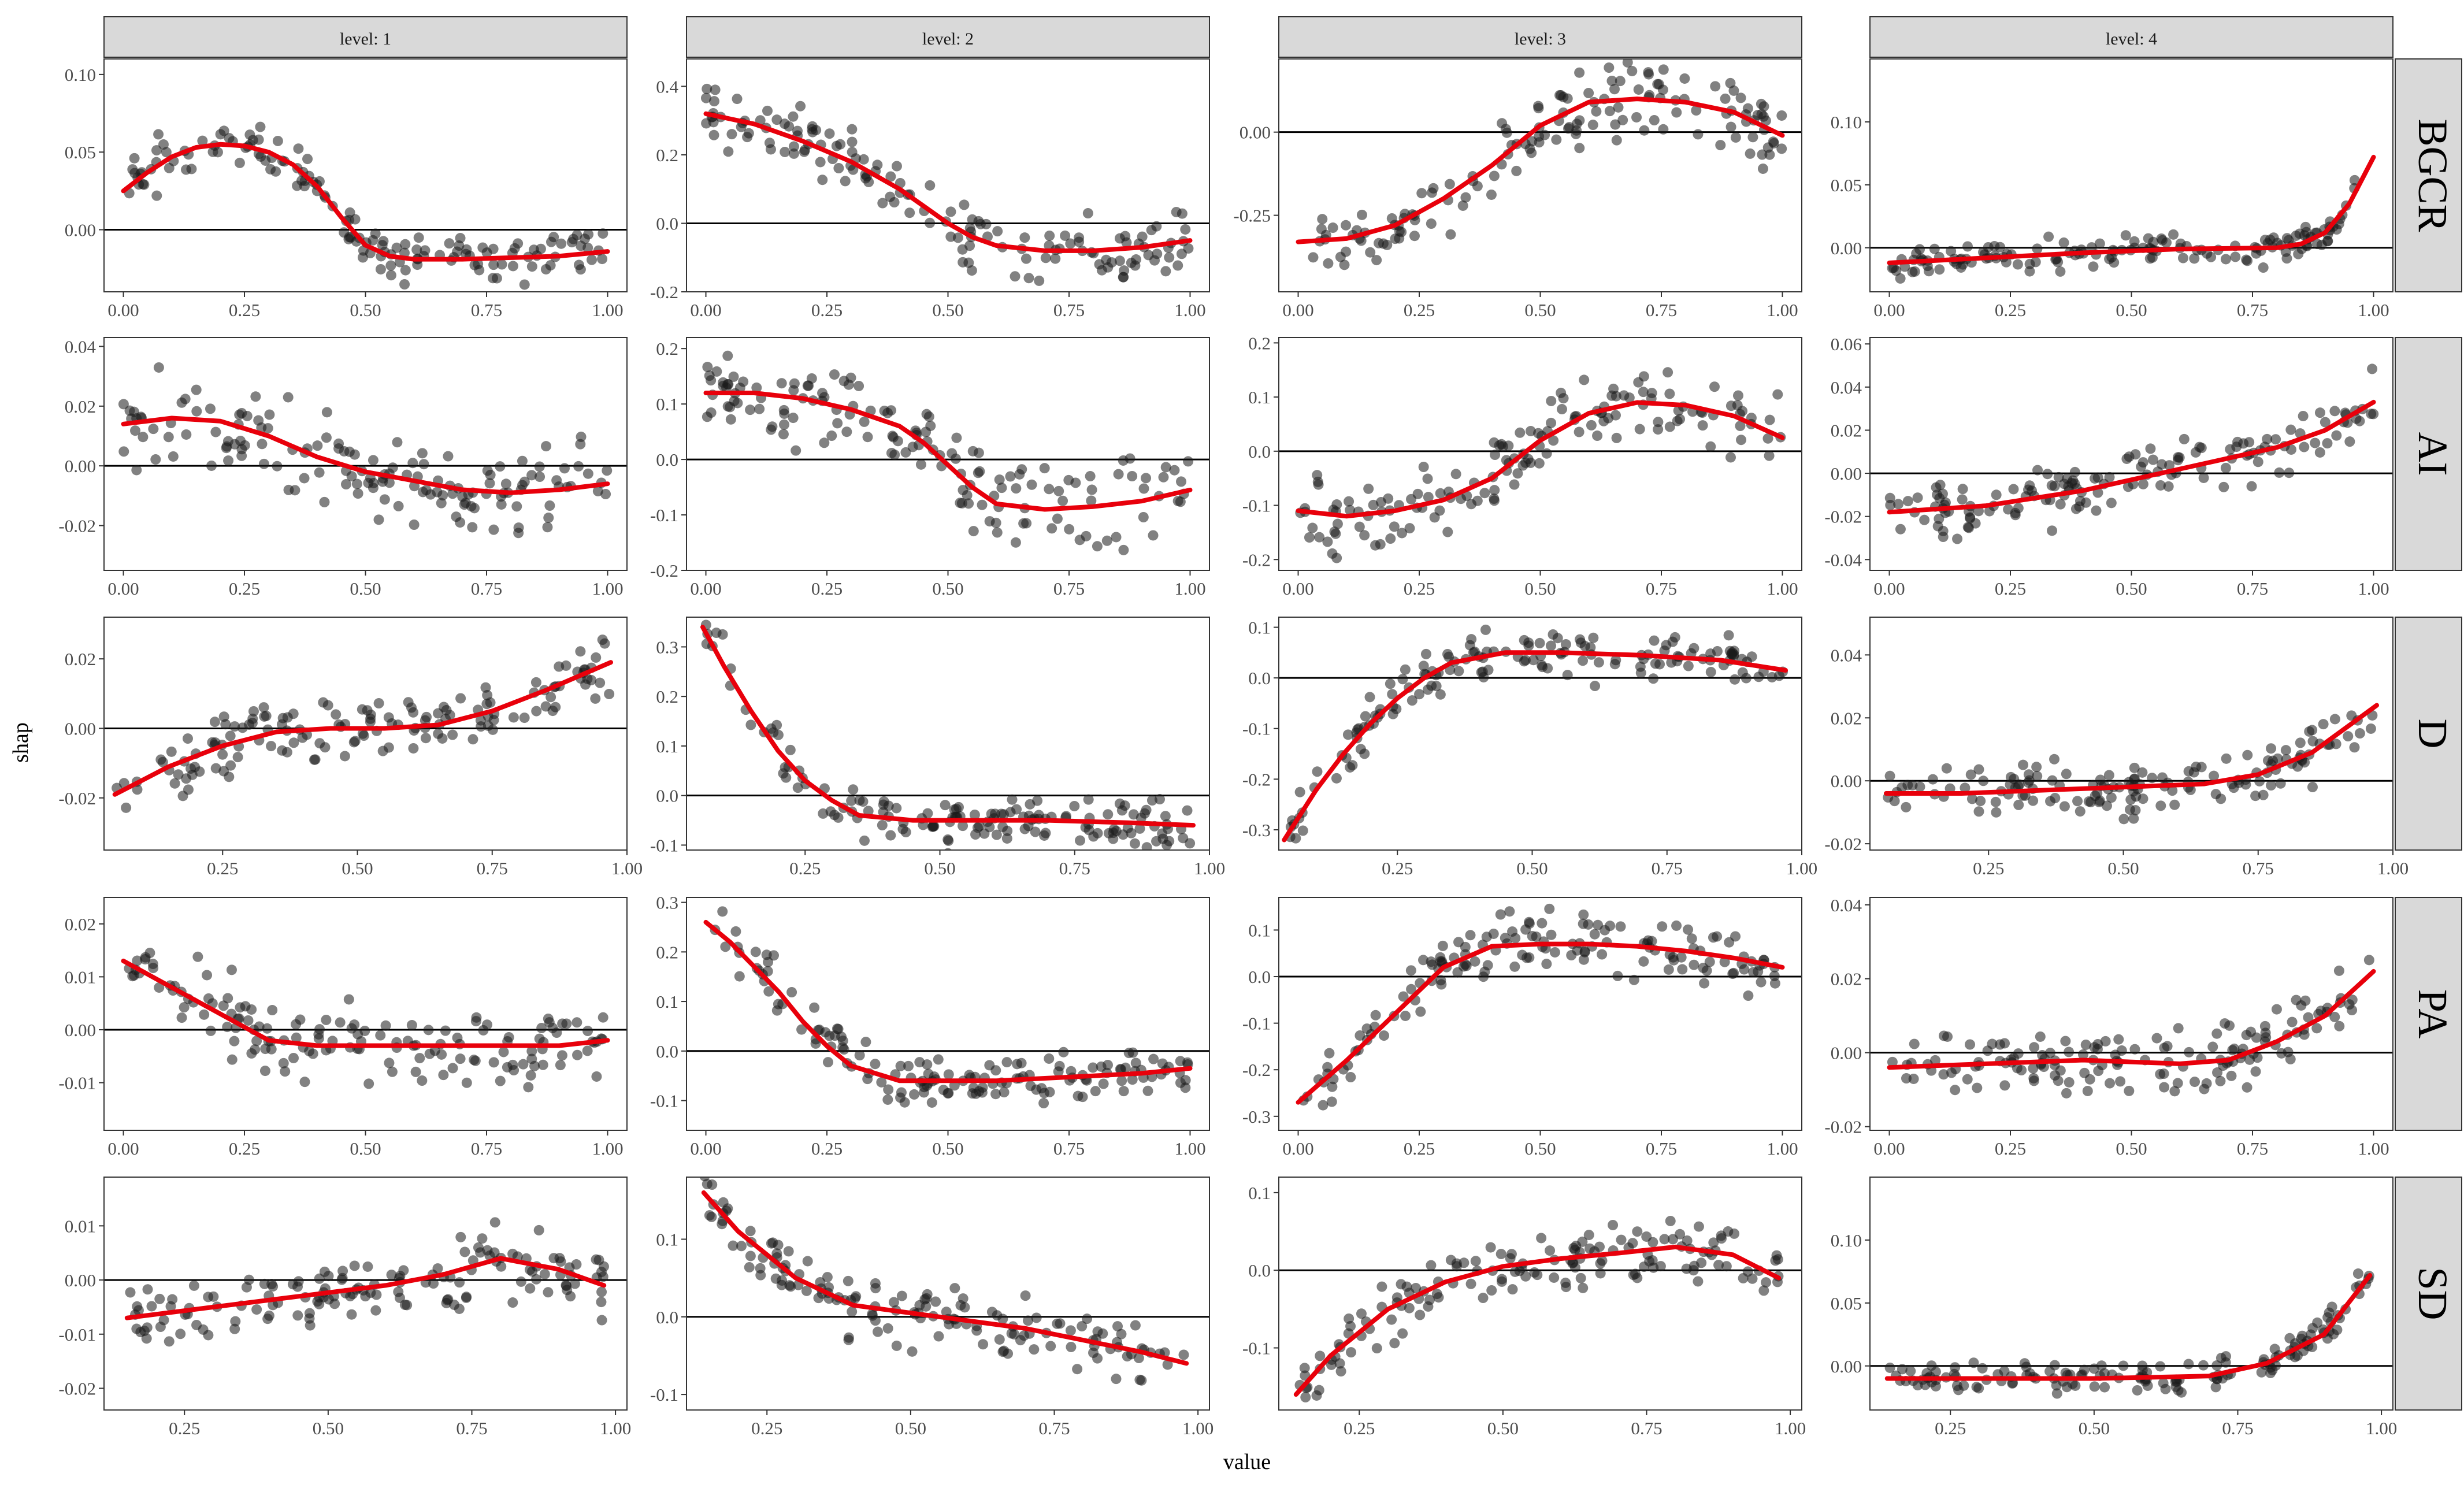 This screenshot has height=1488, width=2464. What do you see at coordinates (1846, 185) in the screenshot?
I see `y-tick-label: 0.05` at bounding box center [1846, 185].